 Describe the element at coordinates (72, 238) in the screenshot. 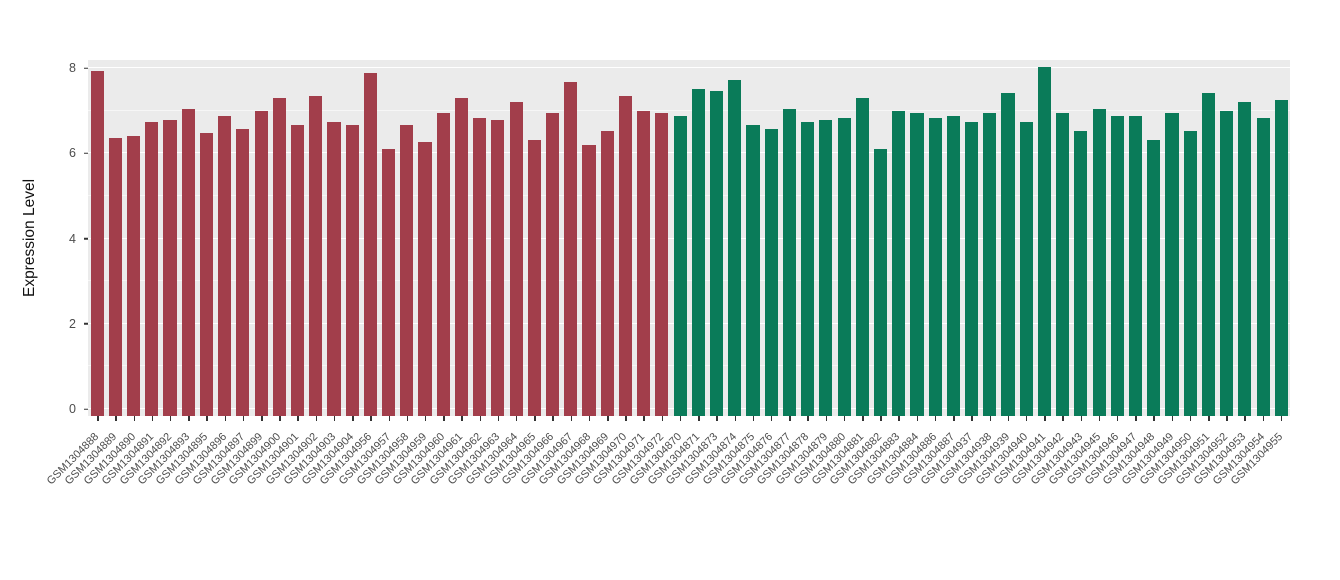

I see `y-tick-label: 4` at that location.